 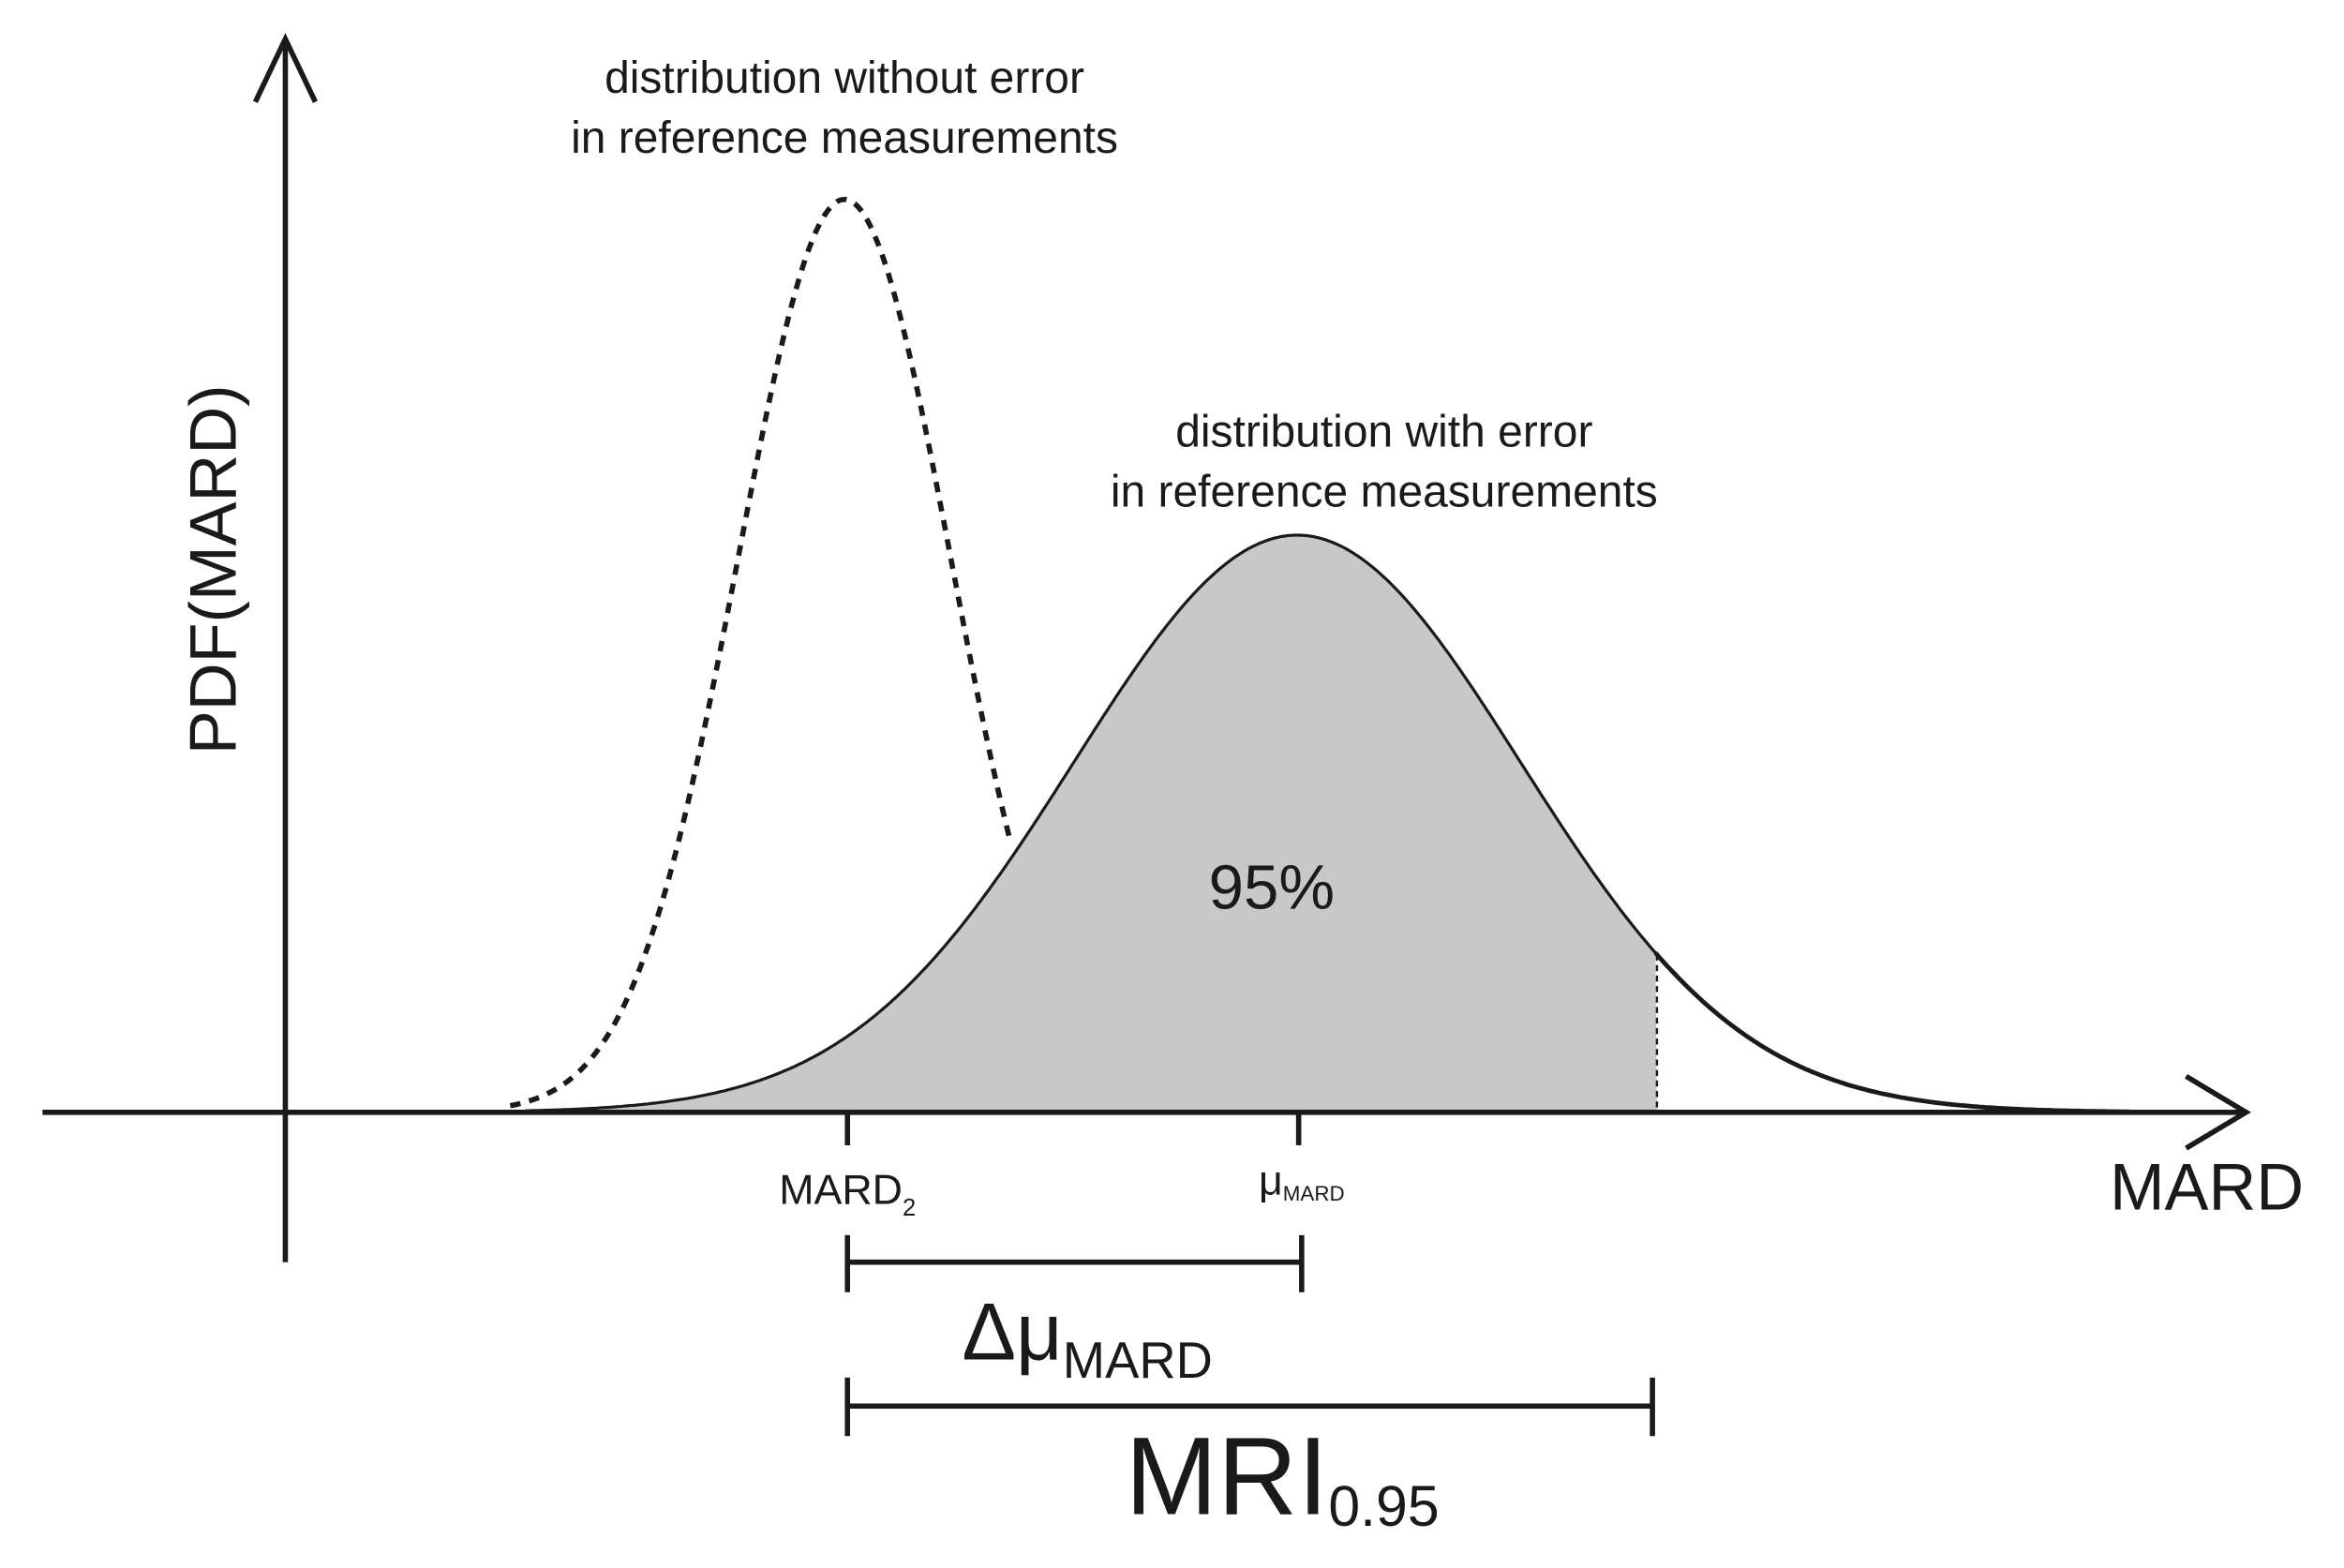 I want to click on x-axis-arrow, so click(x=2218, y=1112).